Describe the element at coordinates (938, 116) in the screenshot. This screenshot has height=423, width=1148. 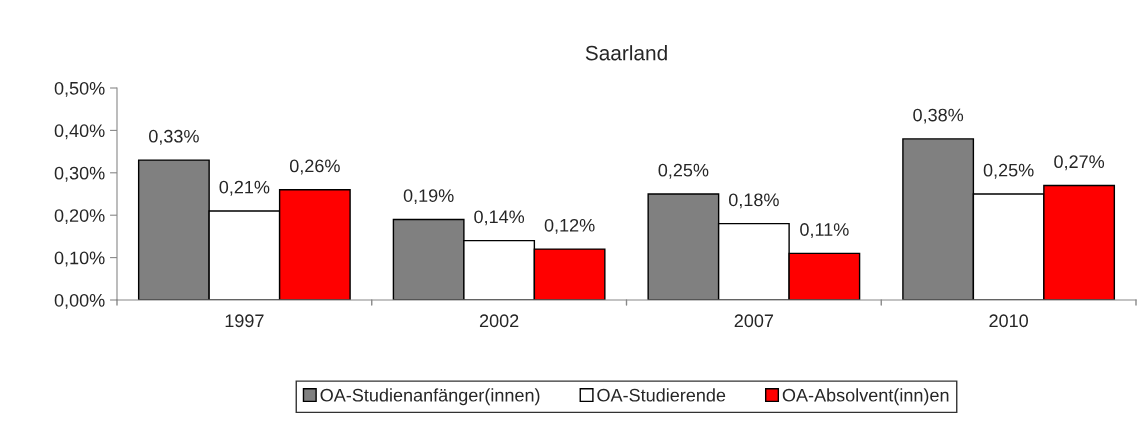
I see `data-label: 0,38%` at that location.